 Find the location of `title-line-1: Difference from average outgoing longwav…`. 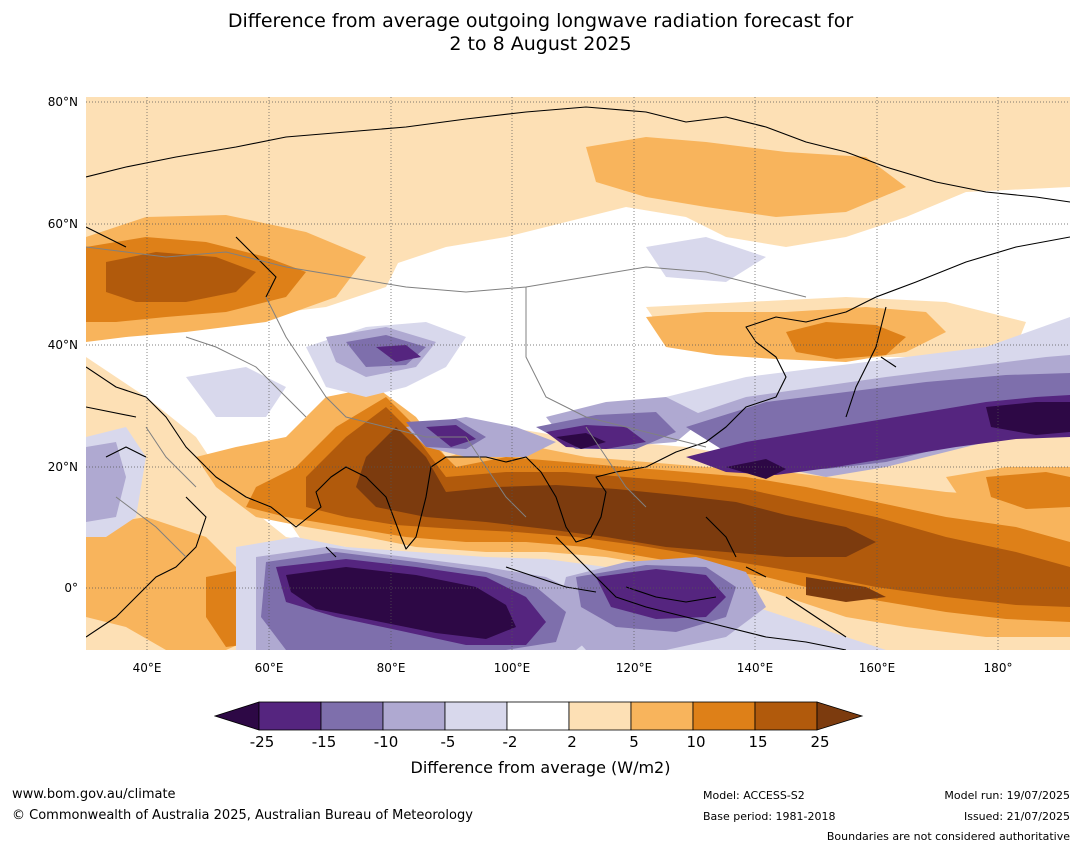

title-line-1: Difference from average outgoing longwav… is located at coordinates (540, 21).